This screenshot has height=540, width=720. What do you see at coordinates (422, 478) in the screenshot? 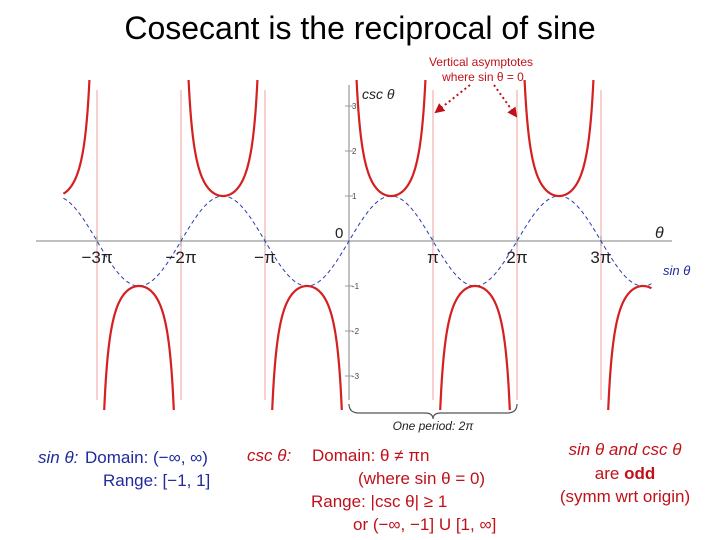
I see `csc-domain-note: (where sin θ = 0)` at bounding box center [422, 478].